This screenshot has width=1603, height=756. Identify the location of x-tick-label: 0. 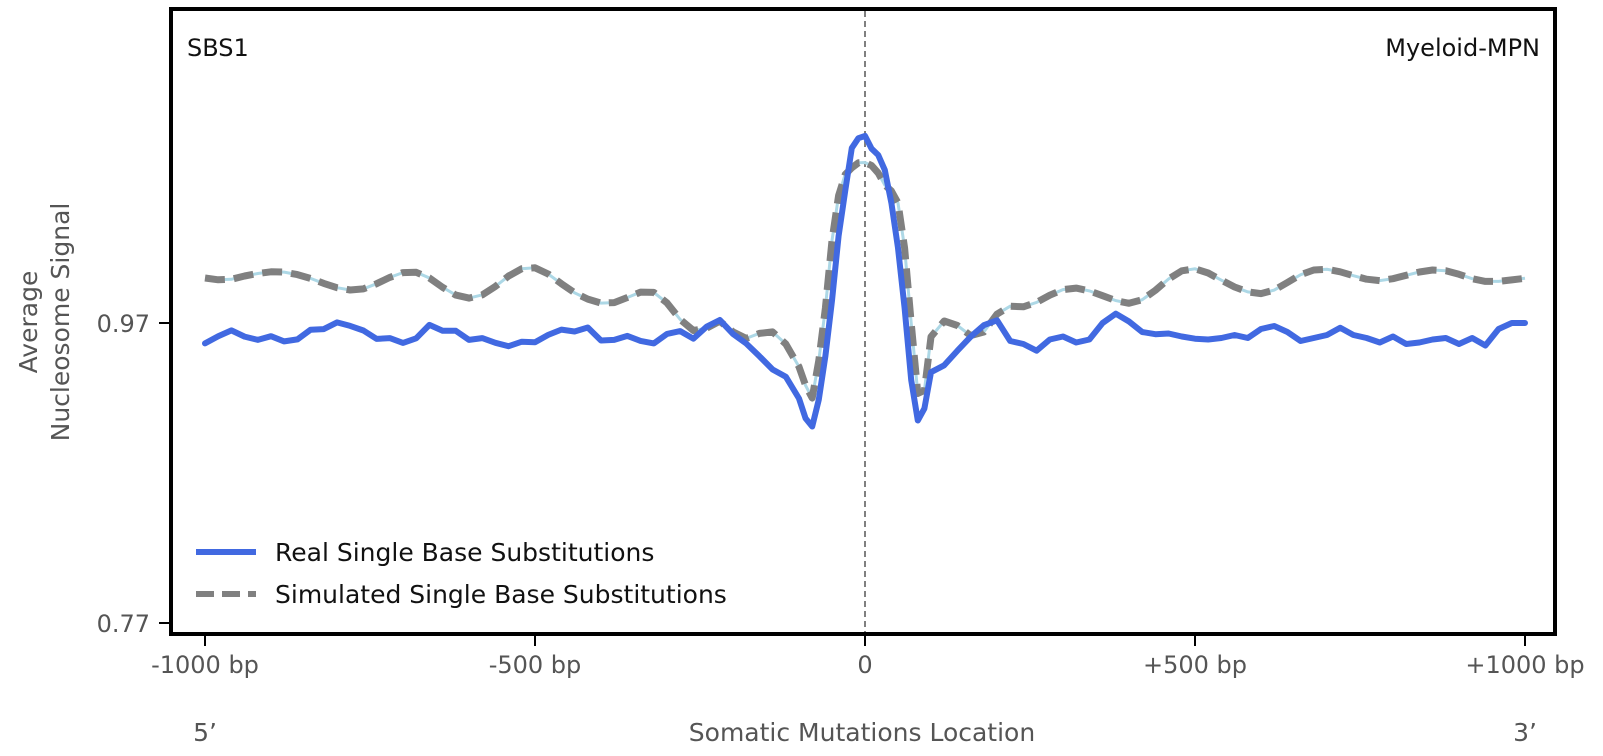
(864, 665).